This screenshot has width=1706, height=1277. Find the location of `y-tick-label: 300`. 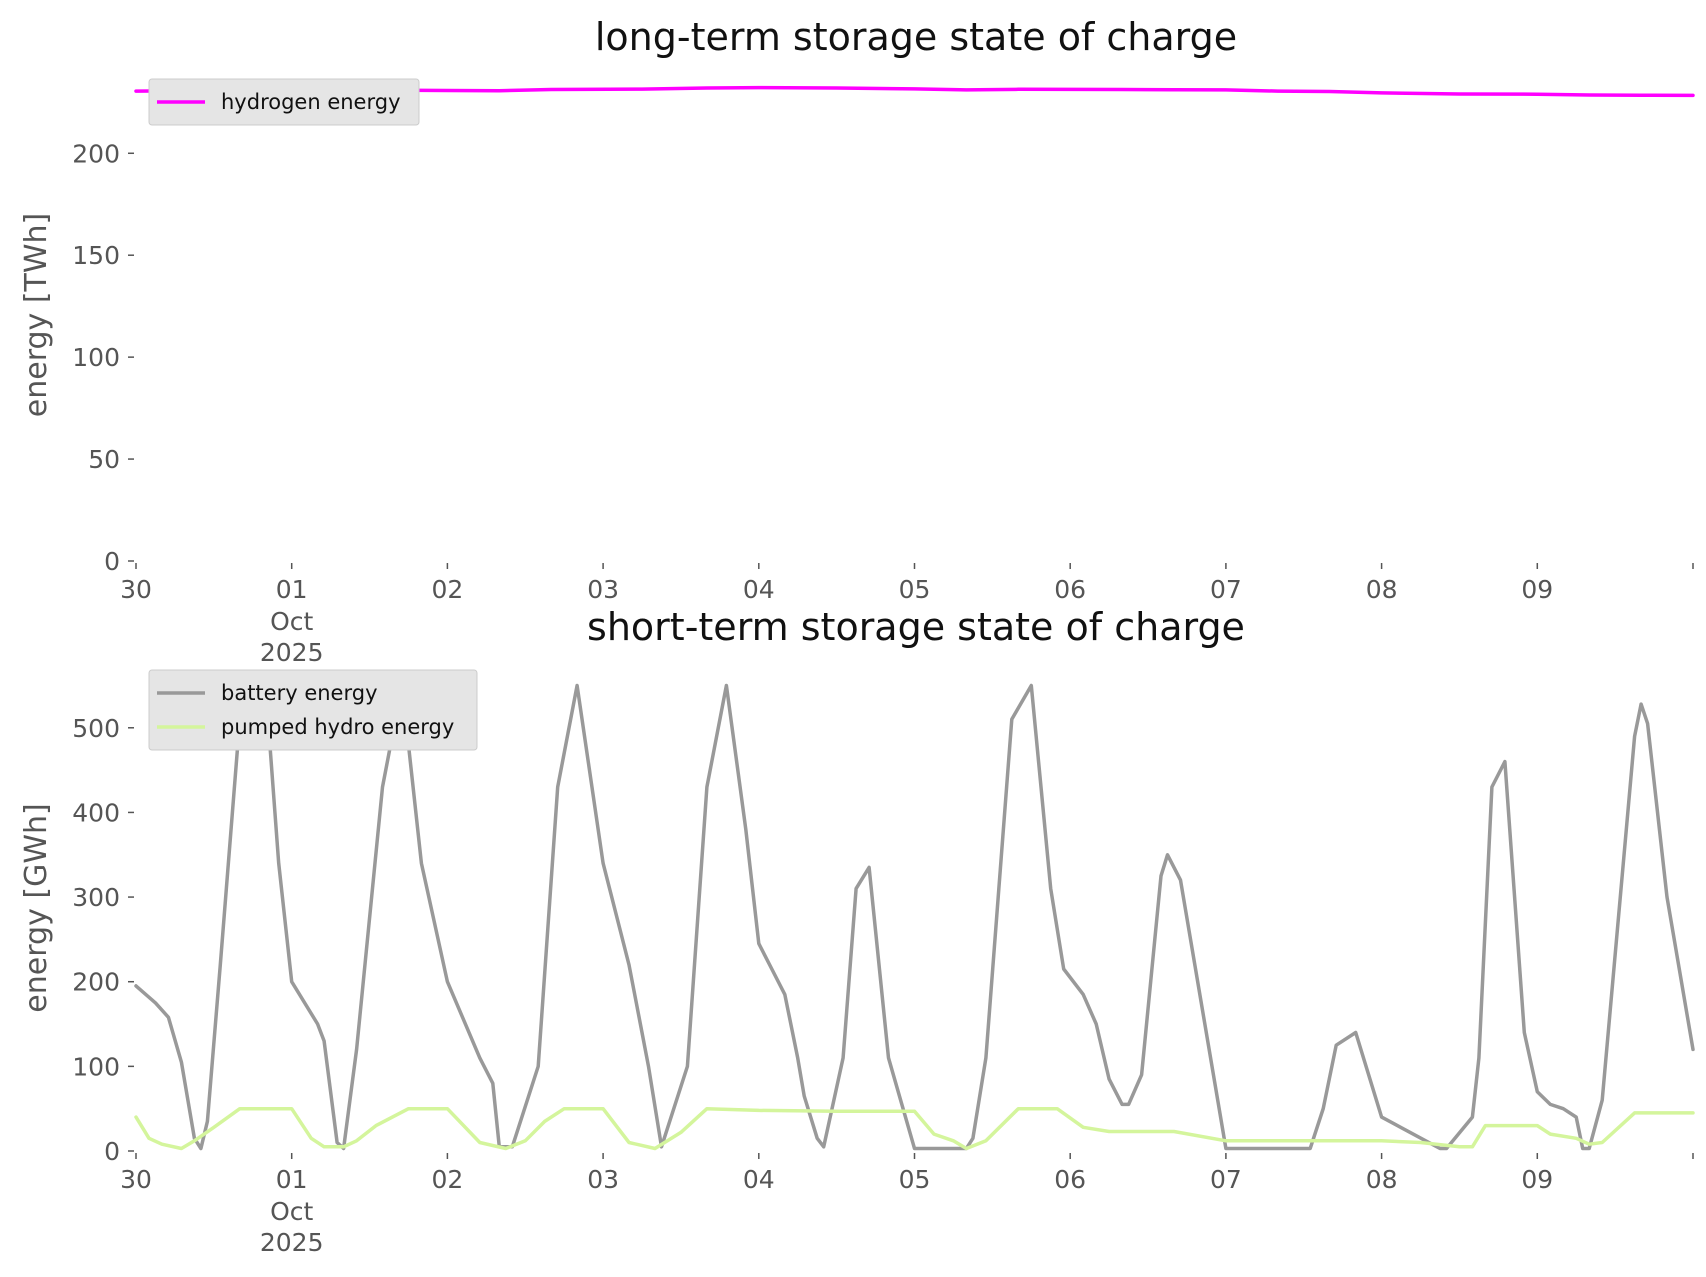

y-tick-label: 300 is located at coordinates (96, 897).